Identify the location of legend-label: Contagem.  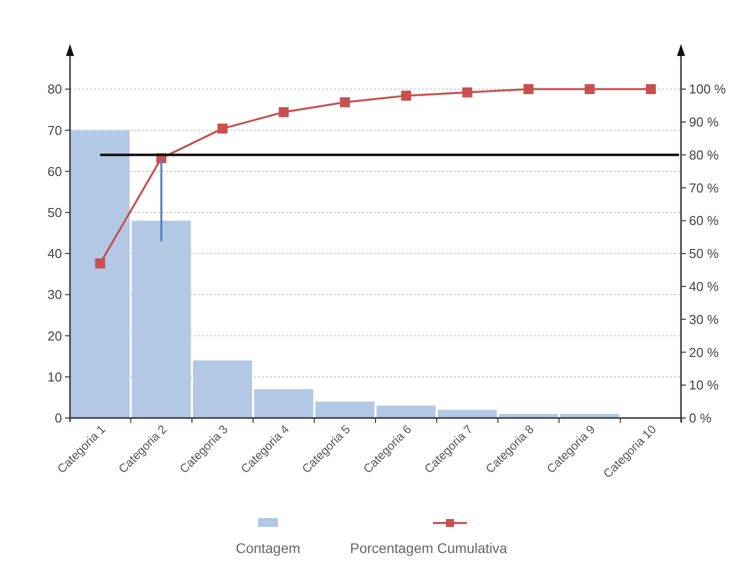
(268, 548).